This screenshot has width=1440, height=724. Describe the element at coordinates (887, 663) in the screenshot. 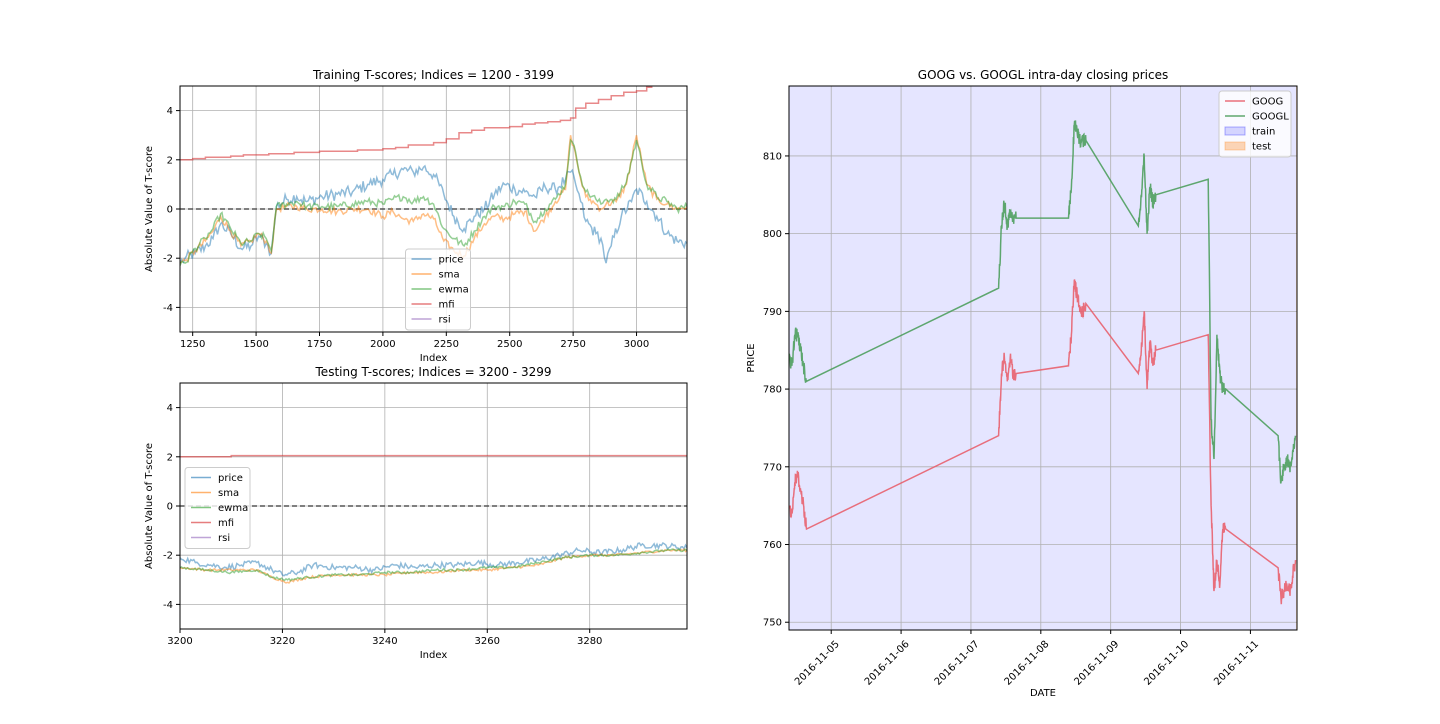

I see `x-tick-label: 2016-11-06` at that location.